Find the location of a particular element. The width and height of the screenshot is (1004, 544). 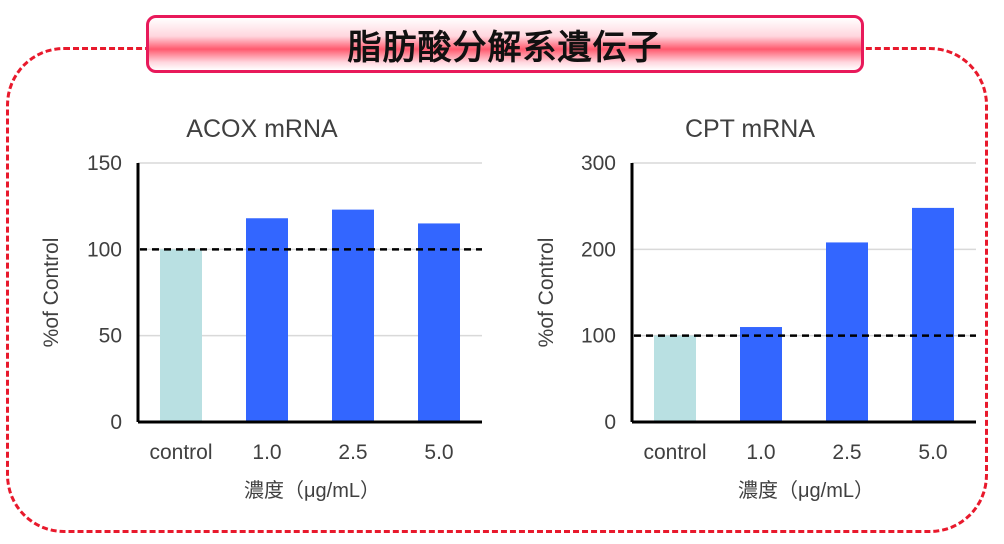

chart-2-title: CPT mRNA is located at coordinates (750, 129).